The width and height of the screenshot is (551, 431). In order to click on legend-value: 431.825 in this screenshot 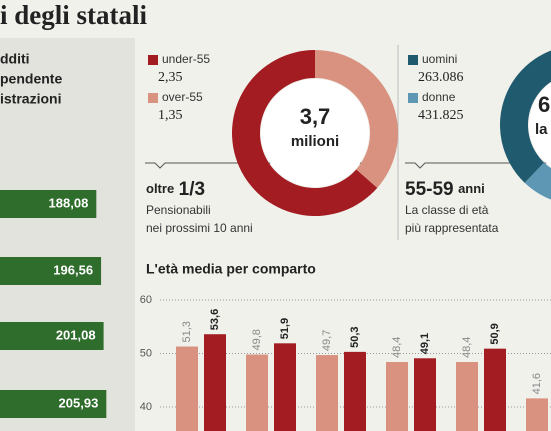, I will do `click(441, 115)`.